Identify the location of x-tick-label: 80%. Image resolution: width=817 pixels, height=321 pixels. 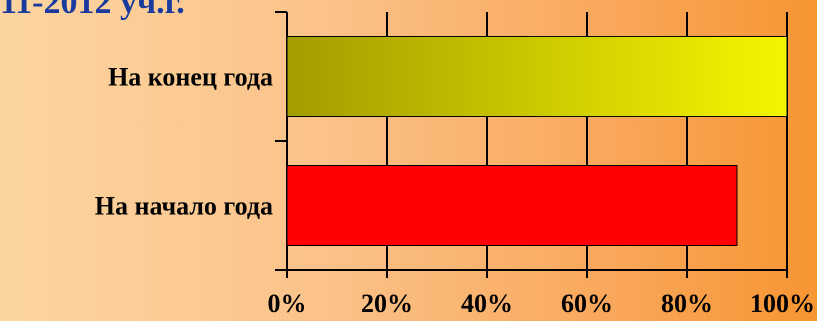
(687, 303).